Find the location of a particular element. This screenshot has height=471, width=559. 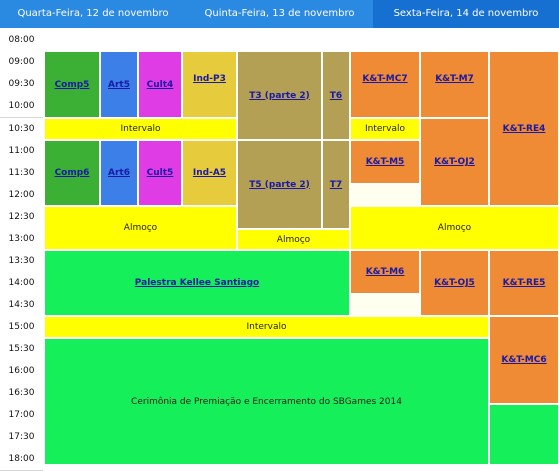

session-t6: T6 is located at coordinates (336, 95).